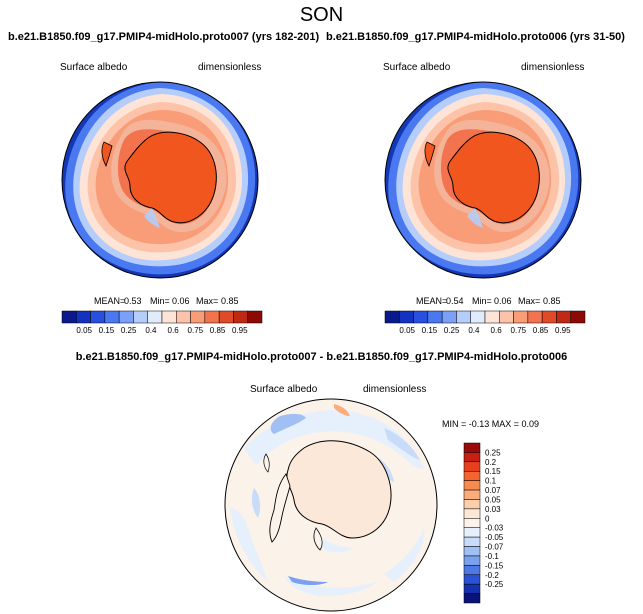 The image size is (643, 614). I want to click on panel-2-mean-label: MEAN=, so click(432, 301).